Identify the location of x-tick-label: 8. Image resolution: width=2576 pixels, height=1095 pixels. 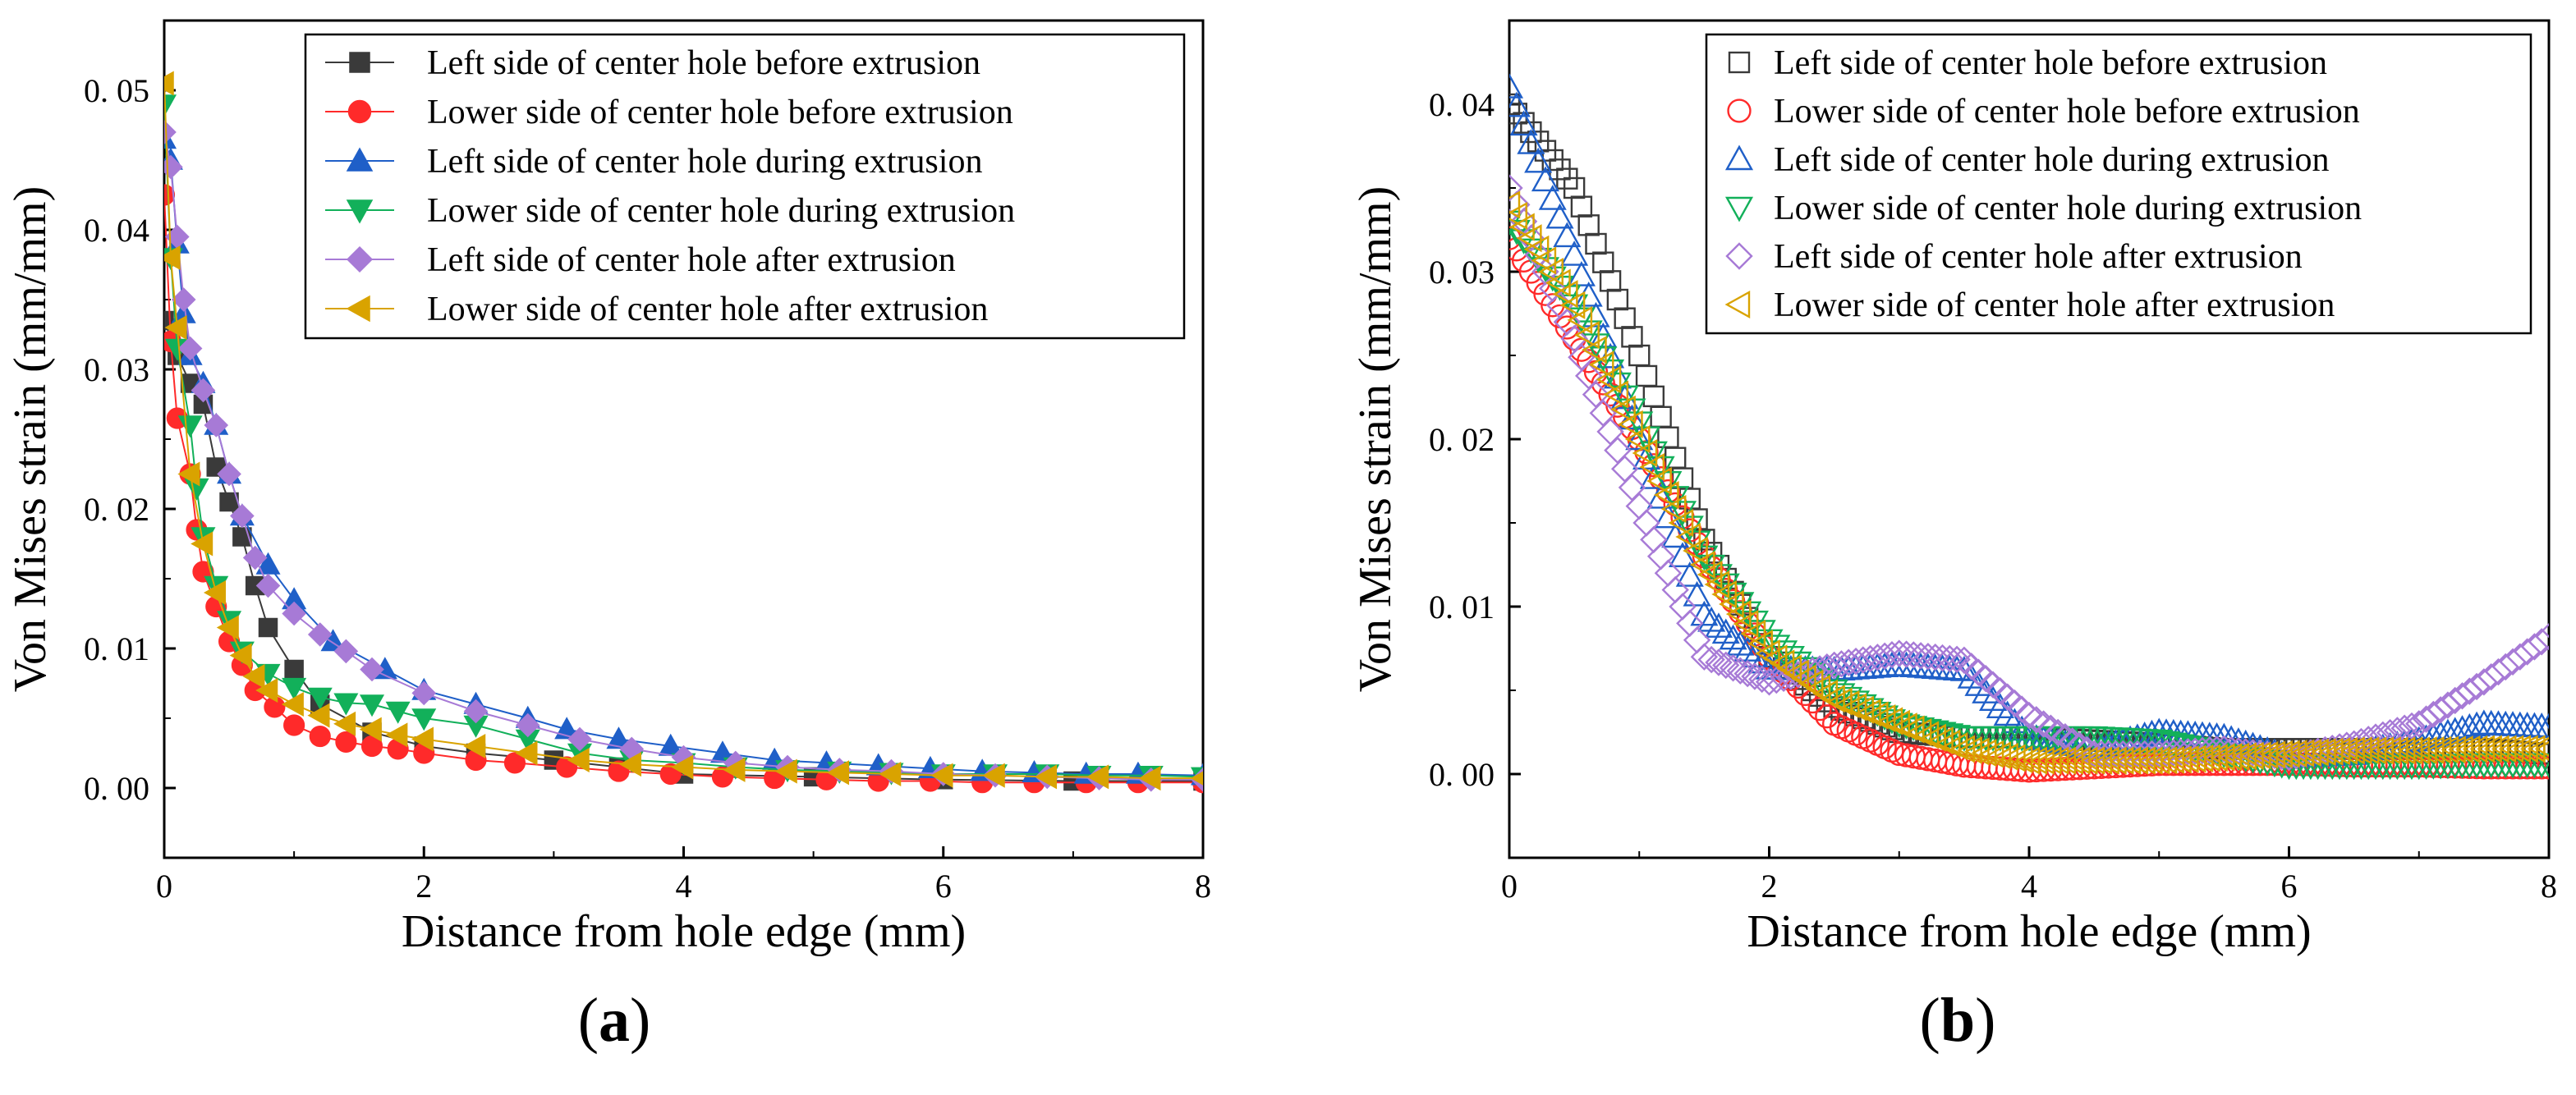
(2549, 886).